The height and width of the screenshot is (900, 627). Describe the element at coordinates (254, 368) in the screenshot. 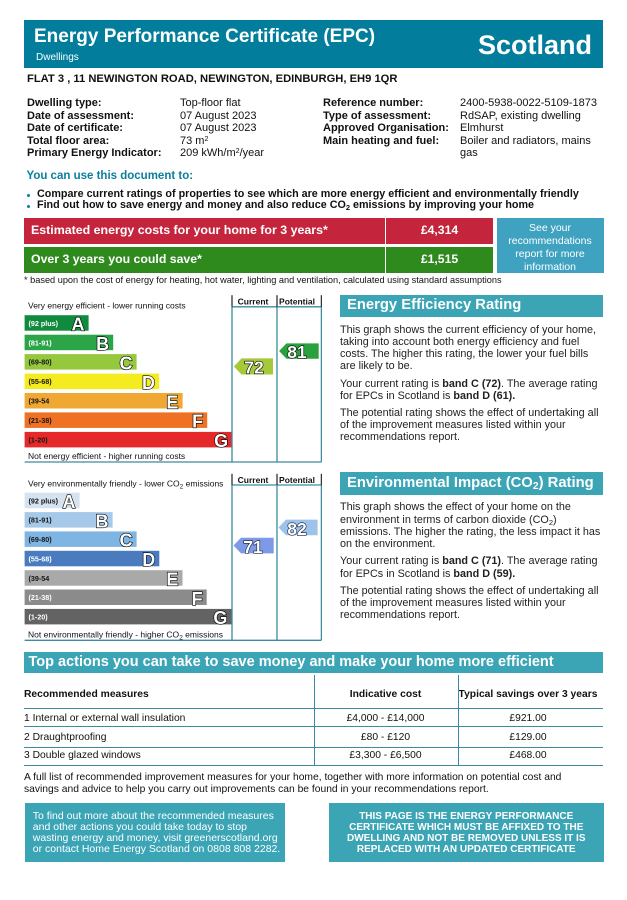

I see `svg-text: 72` at that location.